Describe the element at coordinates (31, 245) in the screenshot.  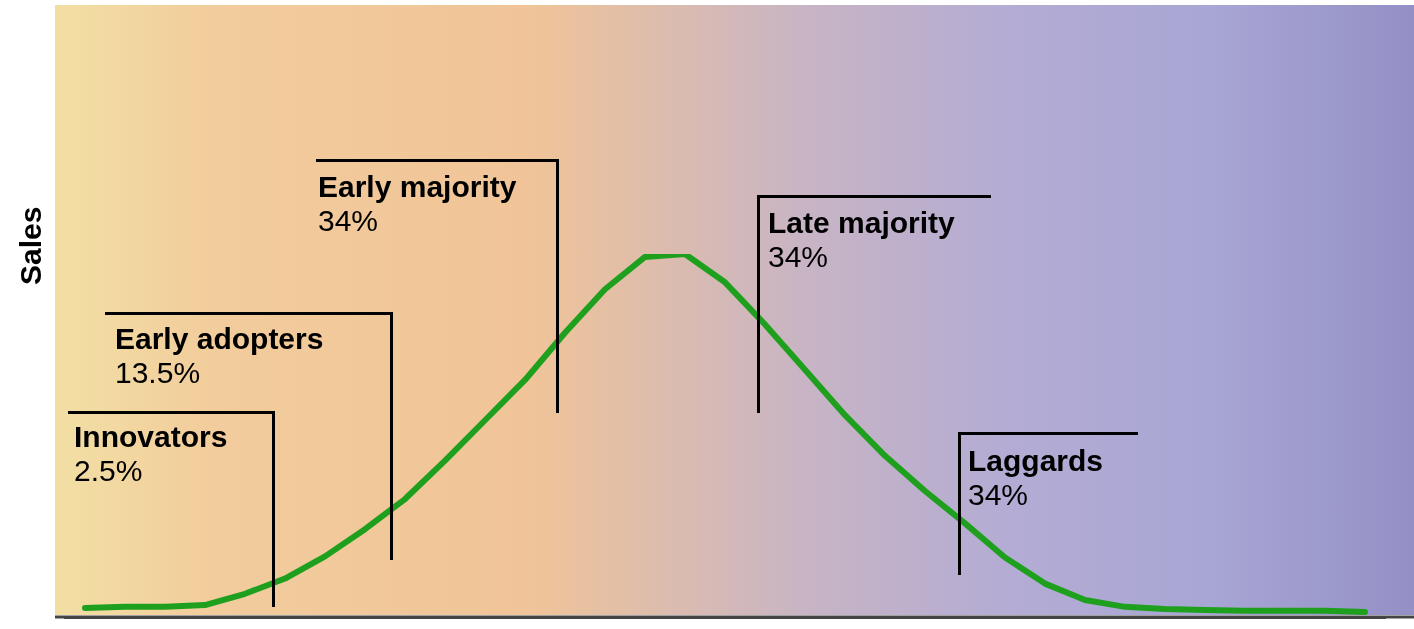
I see `y-axis-title: Sales` at that location.